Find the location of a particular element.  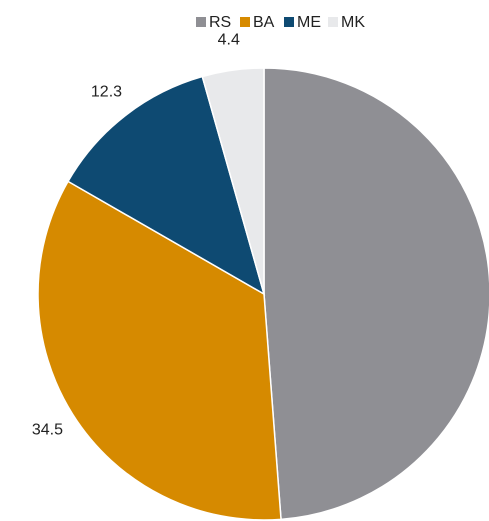

legend-label: BA is located at coordinates (264, 22).